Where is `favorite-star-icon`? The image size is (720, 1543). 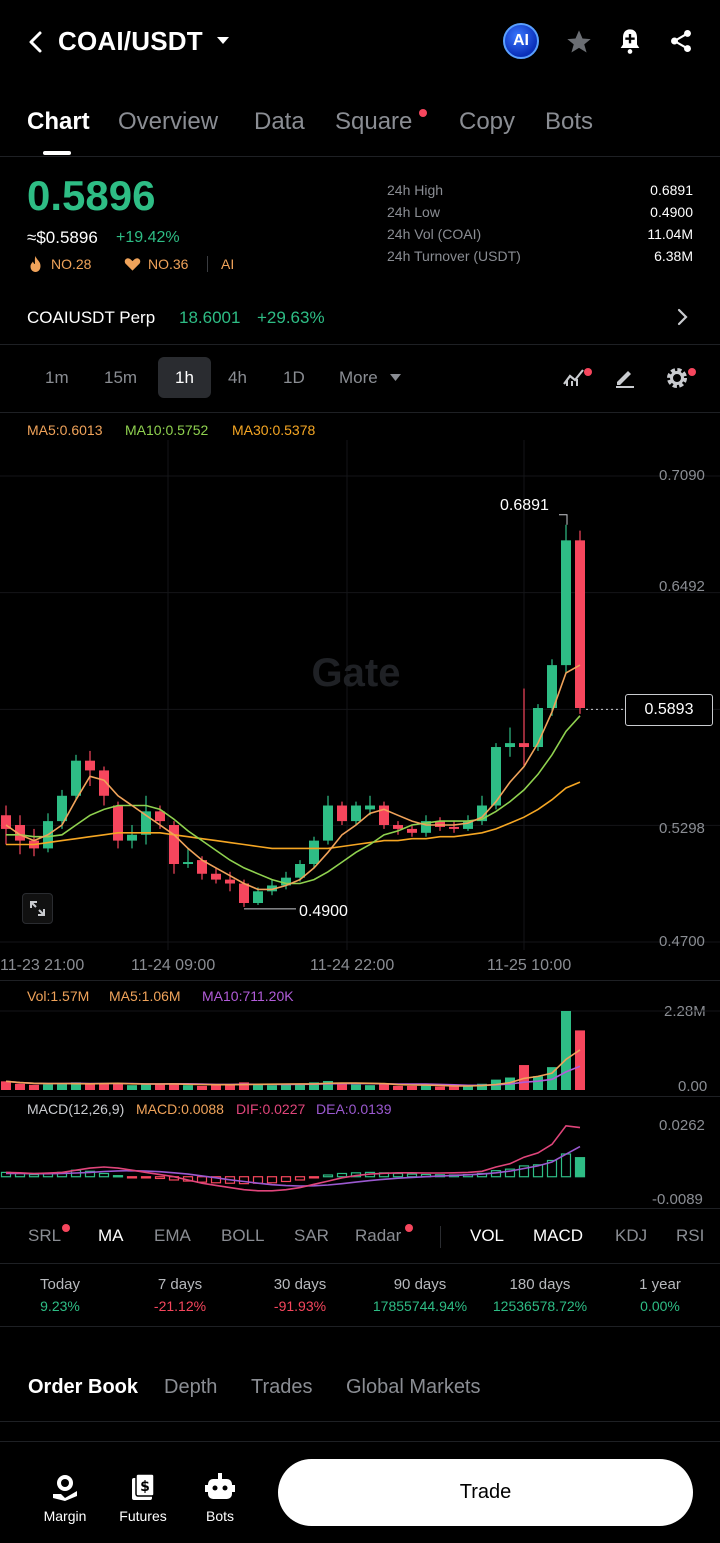
favorite-star-icon is located at coordinates (579, 42).